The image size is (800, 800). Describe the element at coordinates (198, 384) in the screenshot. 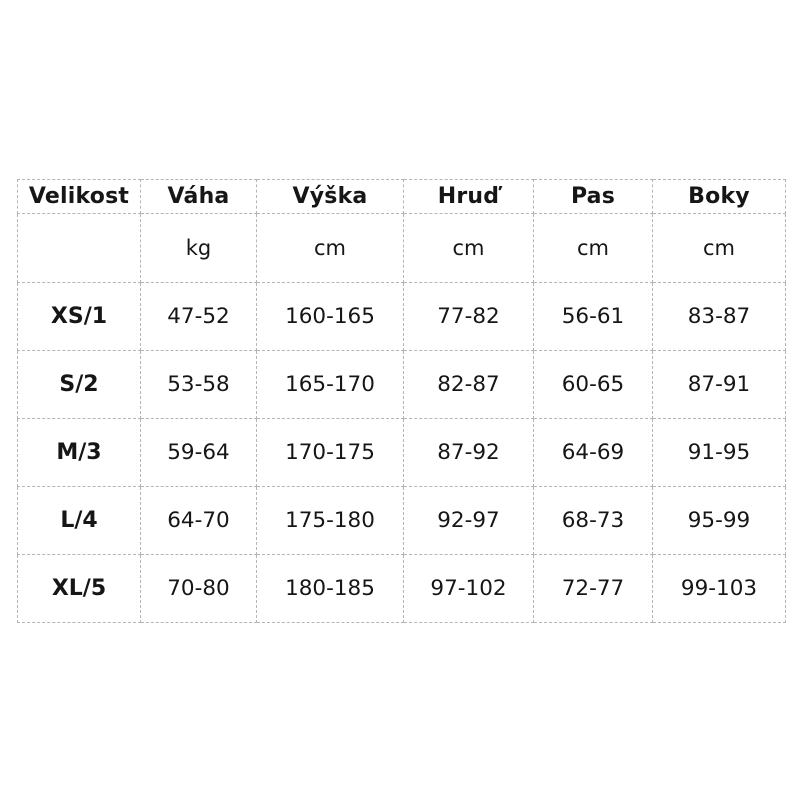

I see `value-cell: 53-58` at that location.